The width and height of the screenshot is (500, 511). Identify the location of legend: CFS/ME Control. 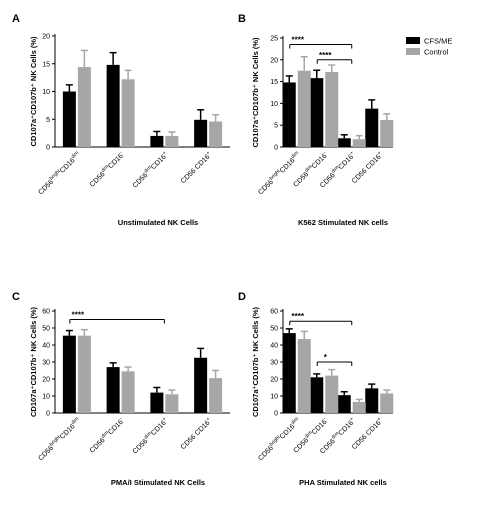
(429, 47).